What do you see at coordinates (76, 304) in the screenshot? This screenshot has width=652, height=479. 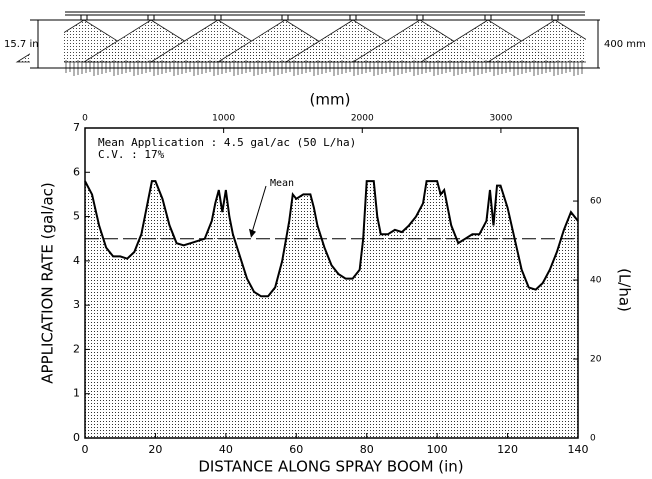 I see `y-tick-label: 3` at bounding box center [76, 304].